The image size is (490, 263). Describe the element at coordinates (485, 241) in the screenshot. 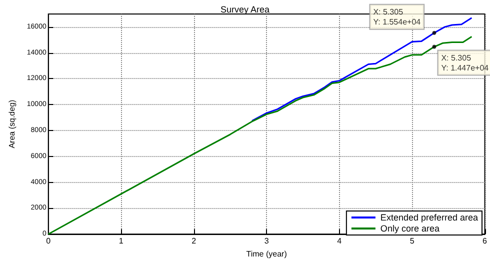

I see `x-tick-label: 6` at that location.